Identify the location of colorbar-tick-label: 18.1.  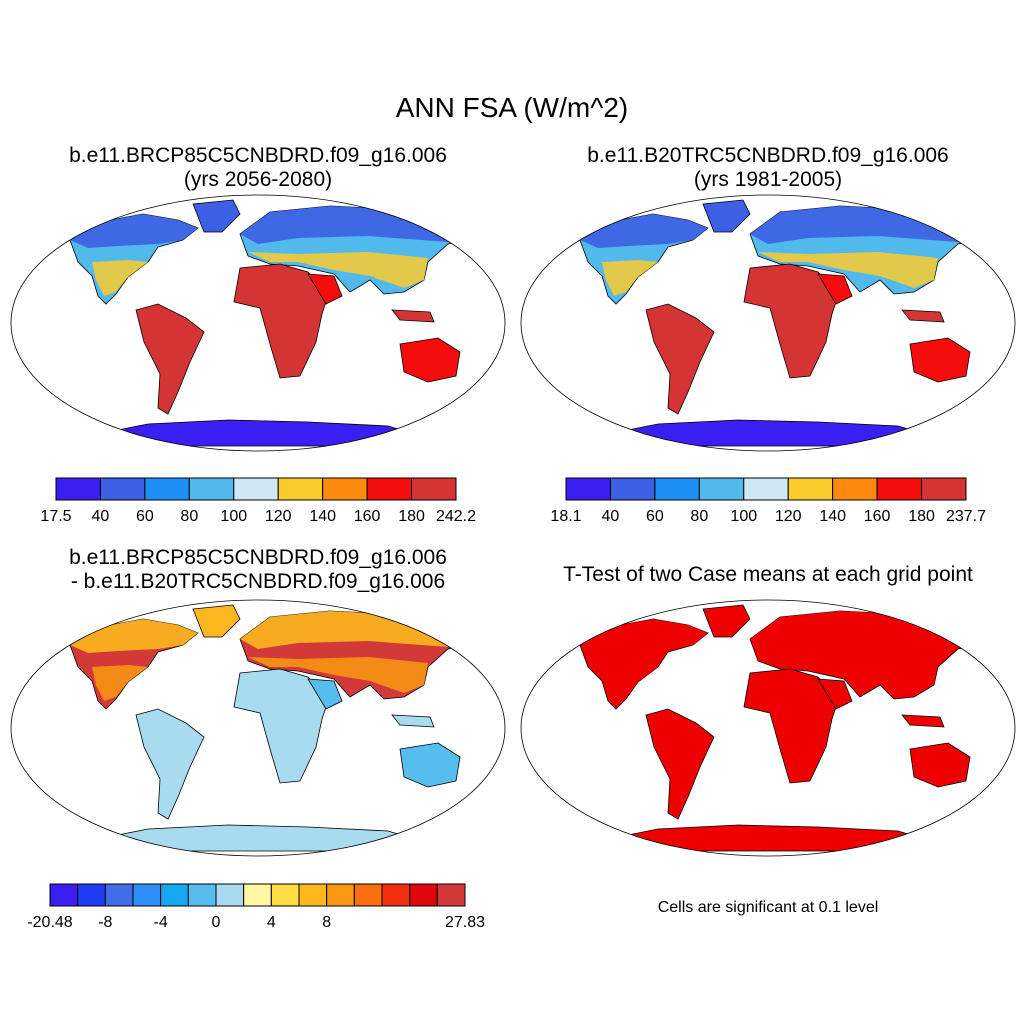
(565, 516).